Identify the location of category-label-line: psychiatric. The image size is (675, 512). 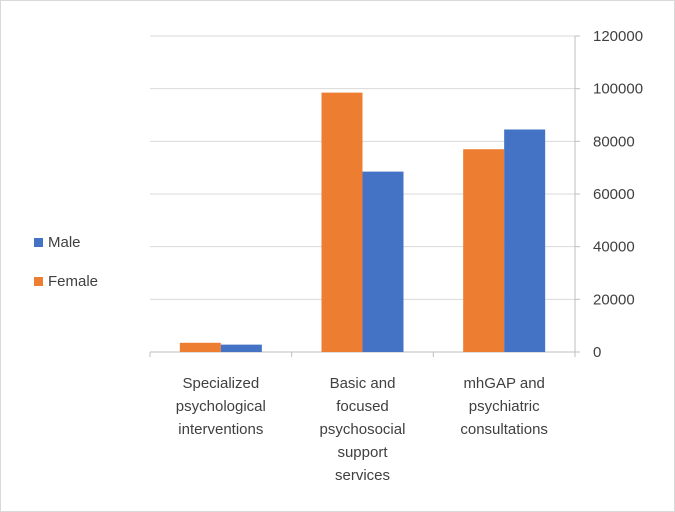
(504, 406).